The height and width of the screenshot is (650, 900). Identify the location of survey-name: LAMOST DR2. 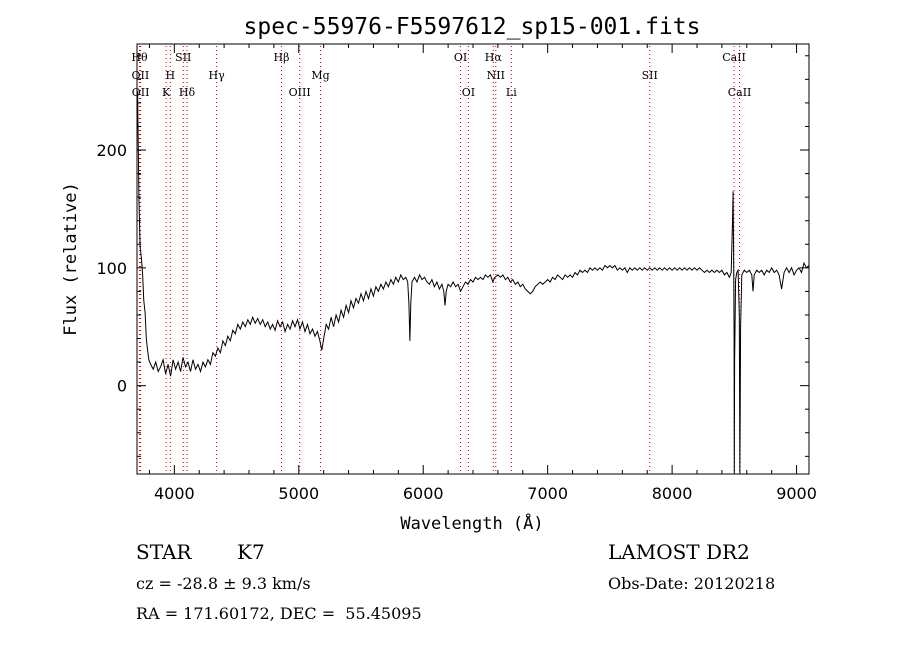
(679, 552).